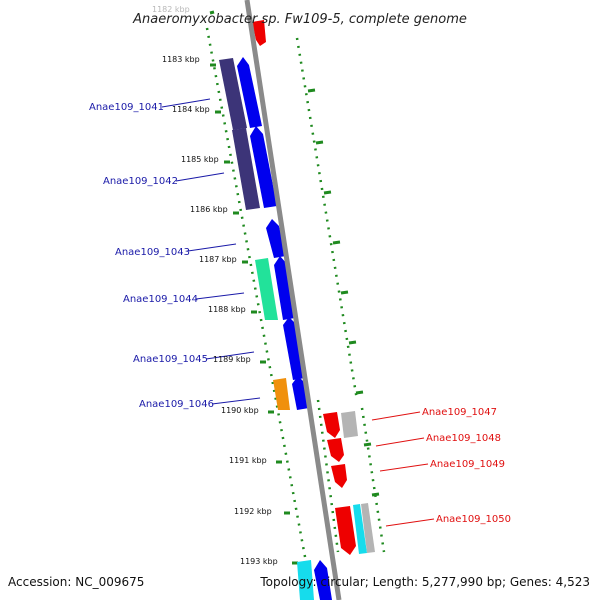 The height and width of the screenshot is (600, 600). I want to click on tick-label: 1183 kbp, so click(181, 59).